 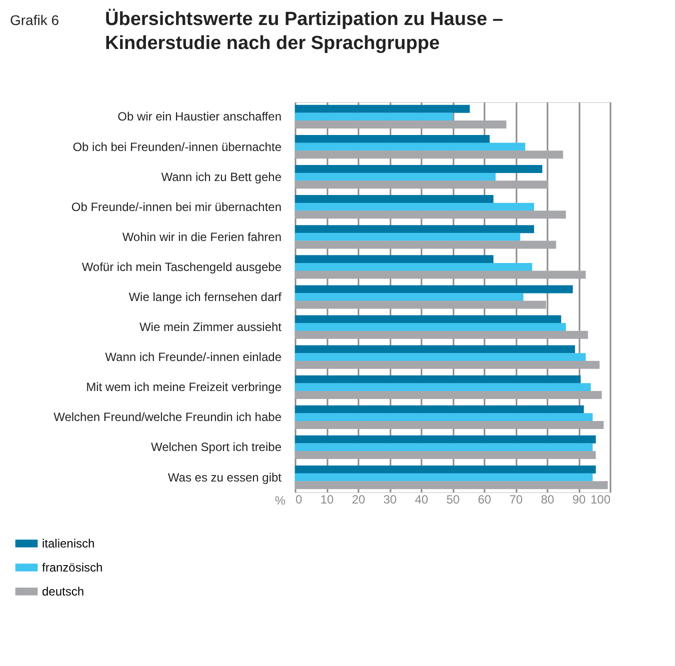 I want to click on x-tick-label: 80, so click(x=547, y=499).